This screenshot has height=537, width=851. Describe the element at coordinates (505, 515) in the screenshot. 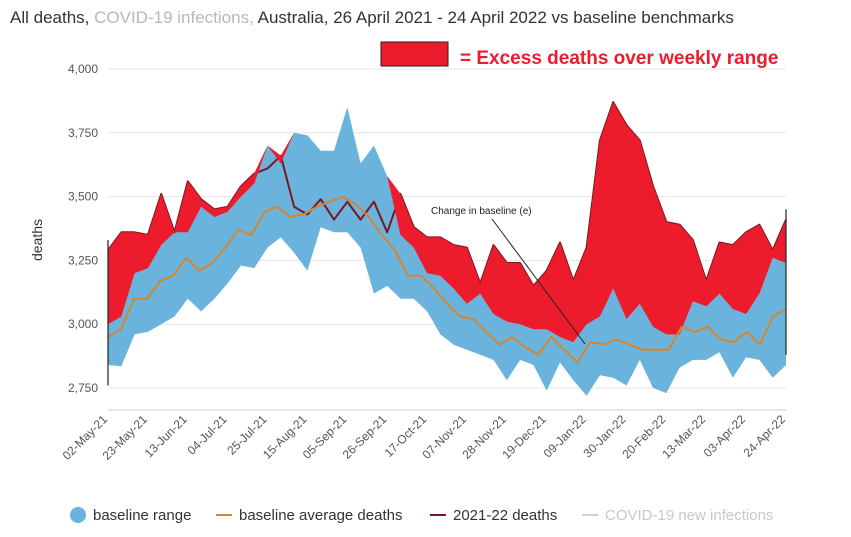

I see `legend-label-2021-22-deaths: 2021-22 deaths` at that location.